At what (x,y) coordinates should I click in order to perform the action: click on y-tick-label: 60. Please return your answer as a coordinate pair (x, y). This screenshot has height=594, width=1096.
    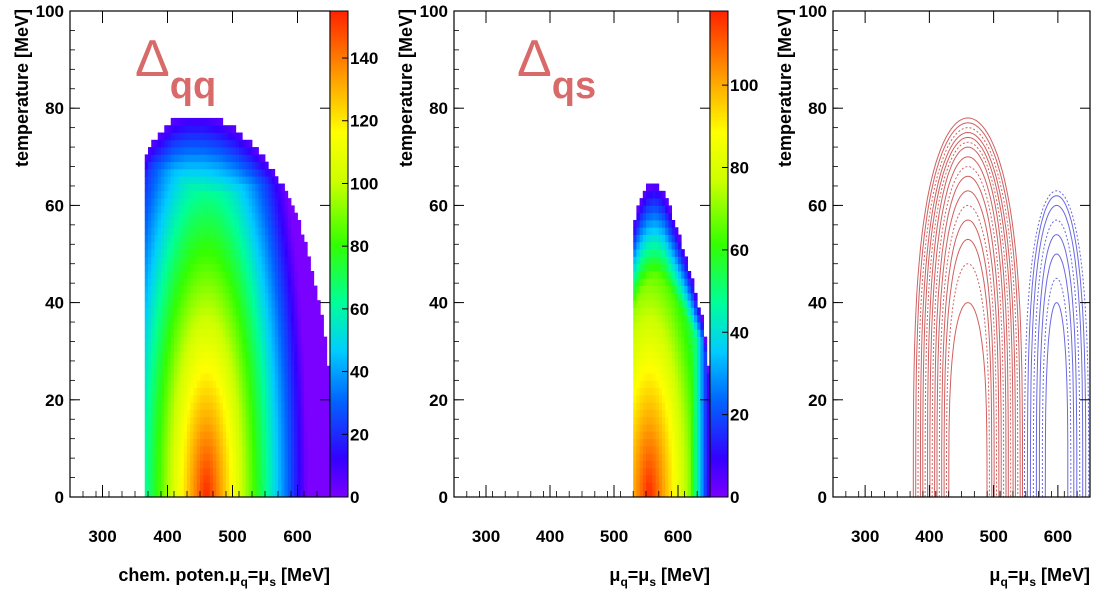
    Looking at the image, I should click on (817, 205).